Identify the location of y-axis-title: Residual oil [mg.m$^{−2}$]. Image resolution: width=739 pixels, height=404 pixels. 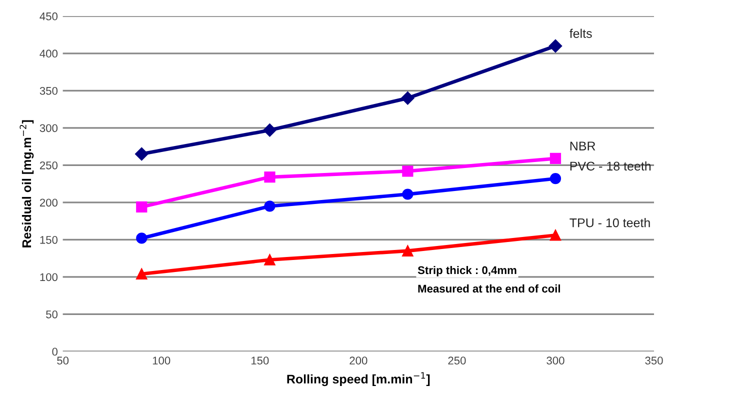
(27, 184).